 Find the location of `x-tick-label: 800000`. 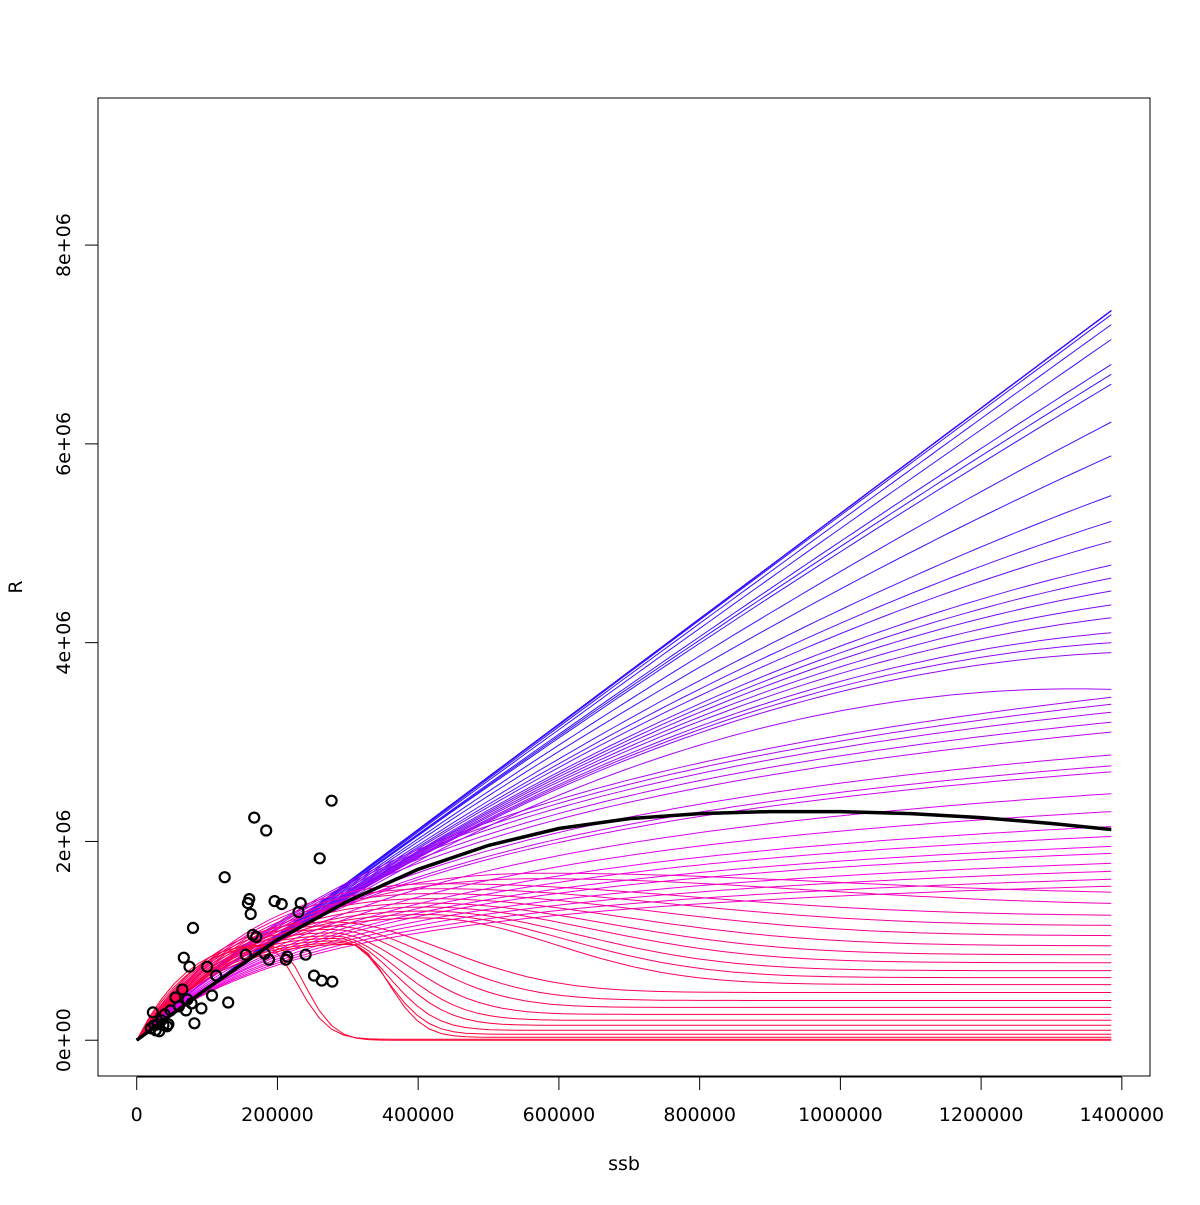

x-tick-label: 800000 is located at coordinates (699, 1115).